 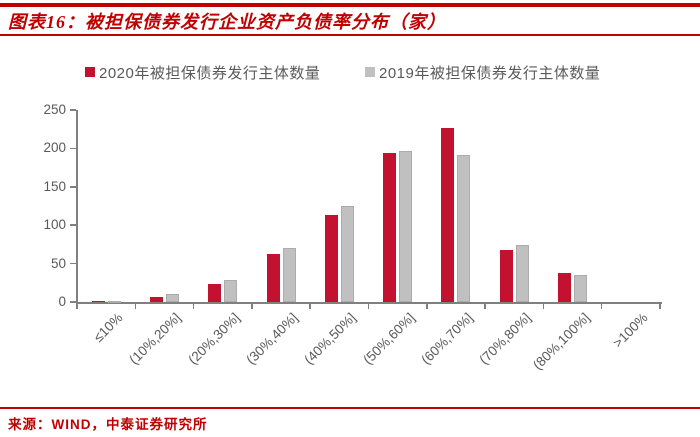 What do you see at coordinates (350, 72) in the screenshot?
I see `chart-legend: 2020年被担保债券发行主体数量 2019年被担保债券发行主体数量` at bounding box center [350, 72].